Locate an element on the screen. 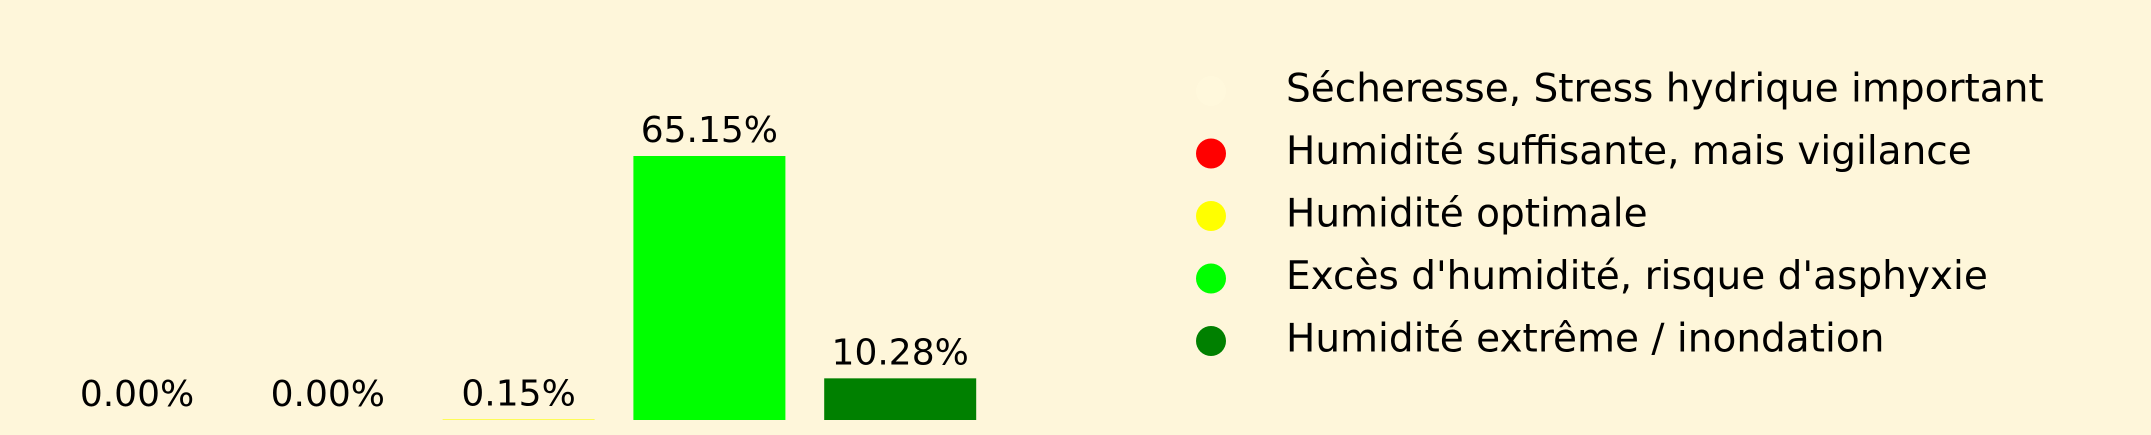  legend-label: Sécheresse, Stress hydrique important is located at coordinates (1665, 89).